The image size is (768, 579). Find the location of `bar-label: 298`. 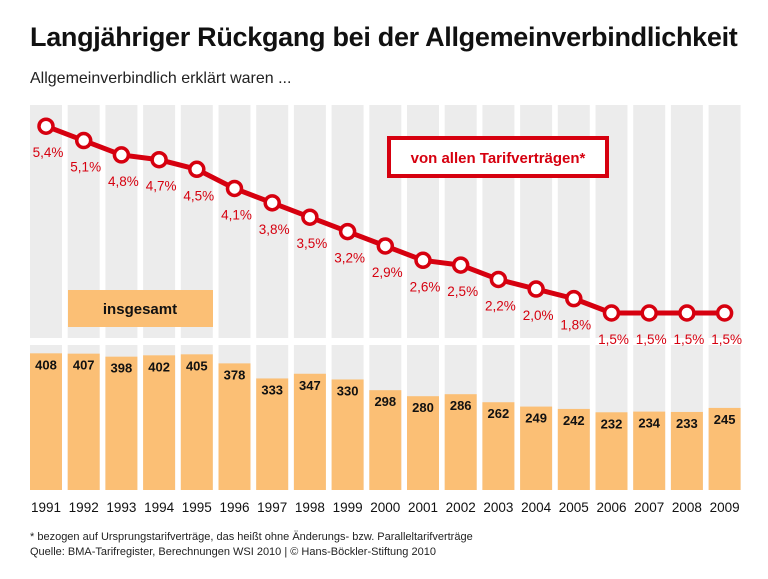

bar-label: 298 is located at coordinates (385, 401).